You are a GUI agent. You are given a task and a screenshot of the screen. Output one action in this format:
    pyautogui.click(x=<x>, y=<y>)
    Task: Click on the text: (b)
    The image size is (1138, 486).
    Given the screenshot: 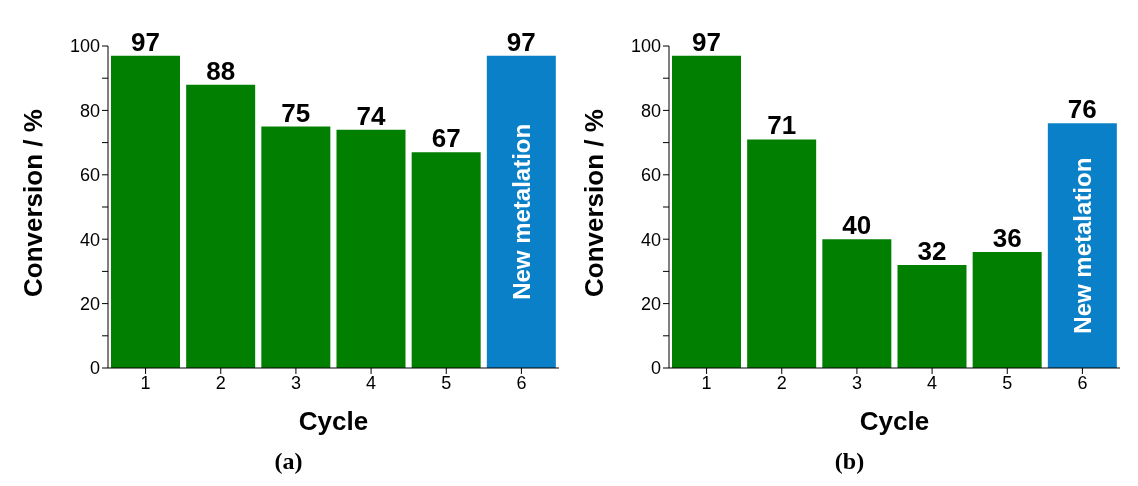 What is the action you would take?
    pyautogui.click(x=849, y=461)
    